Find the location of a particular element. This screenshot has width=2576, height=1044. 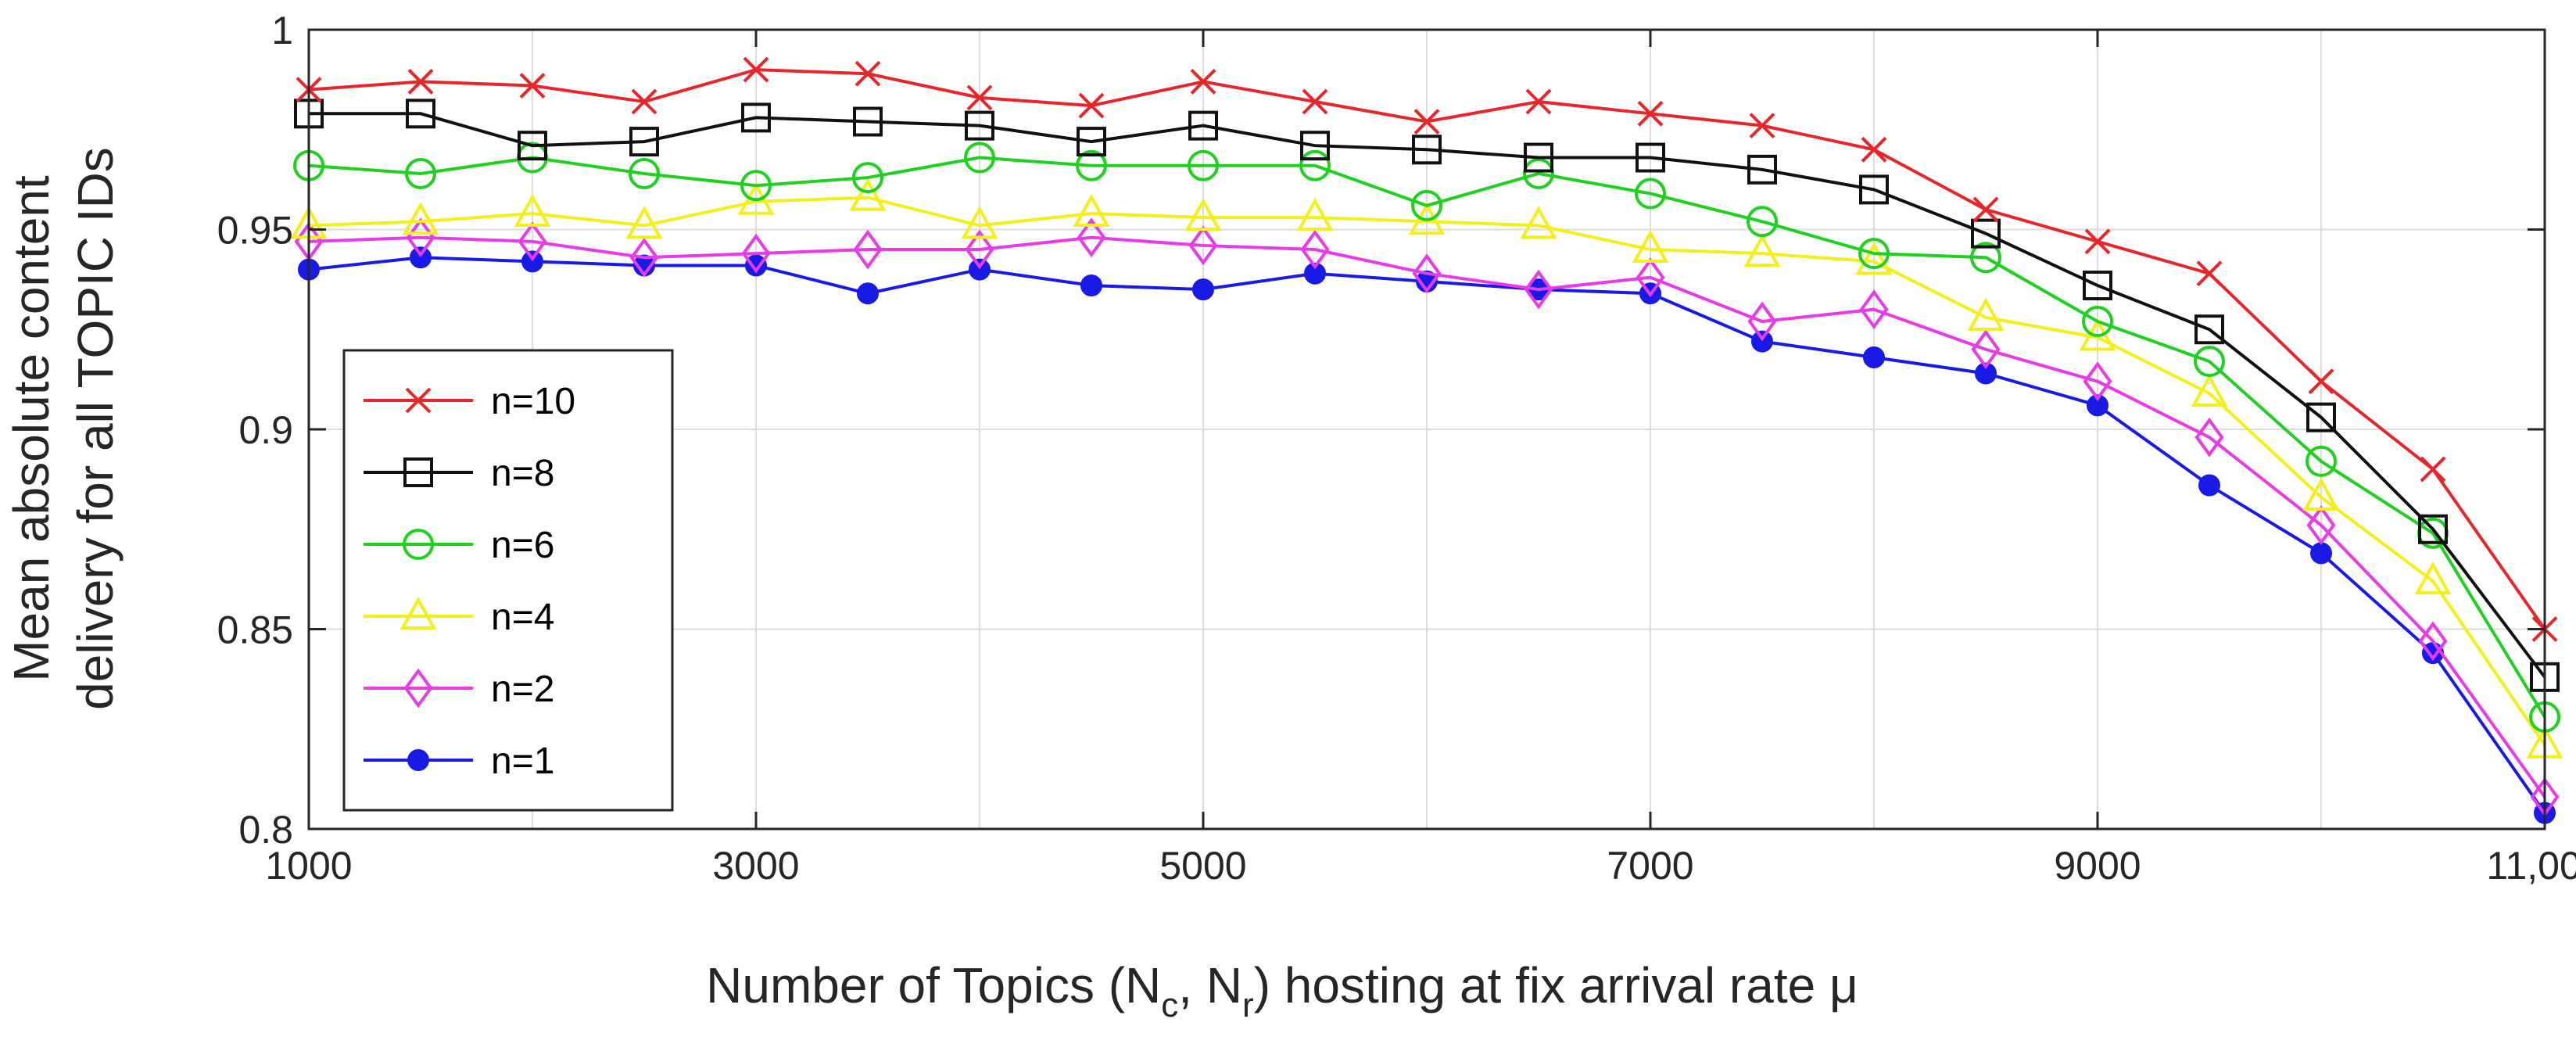

y-axis-label-line1: Mean absolute content is located at coordinates (31, 428).